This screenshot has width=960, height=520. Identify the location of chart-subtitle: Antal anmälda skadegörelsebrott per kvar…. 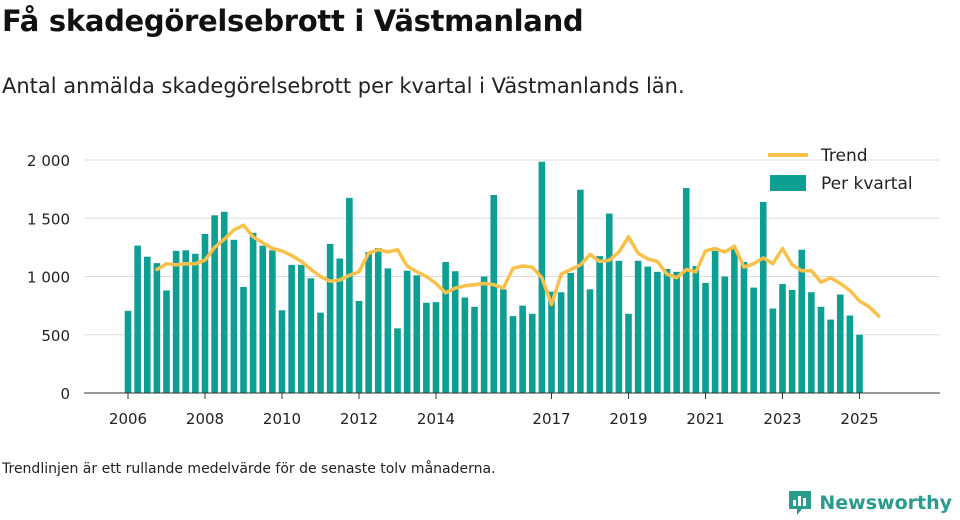
(343, 86).